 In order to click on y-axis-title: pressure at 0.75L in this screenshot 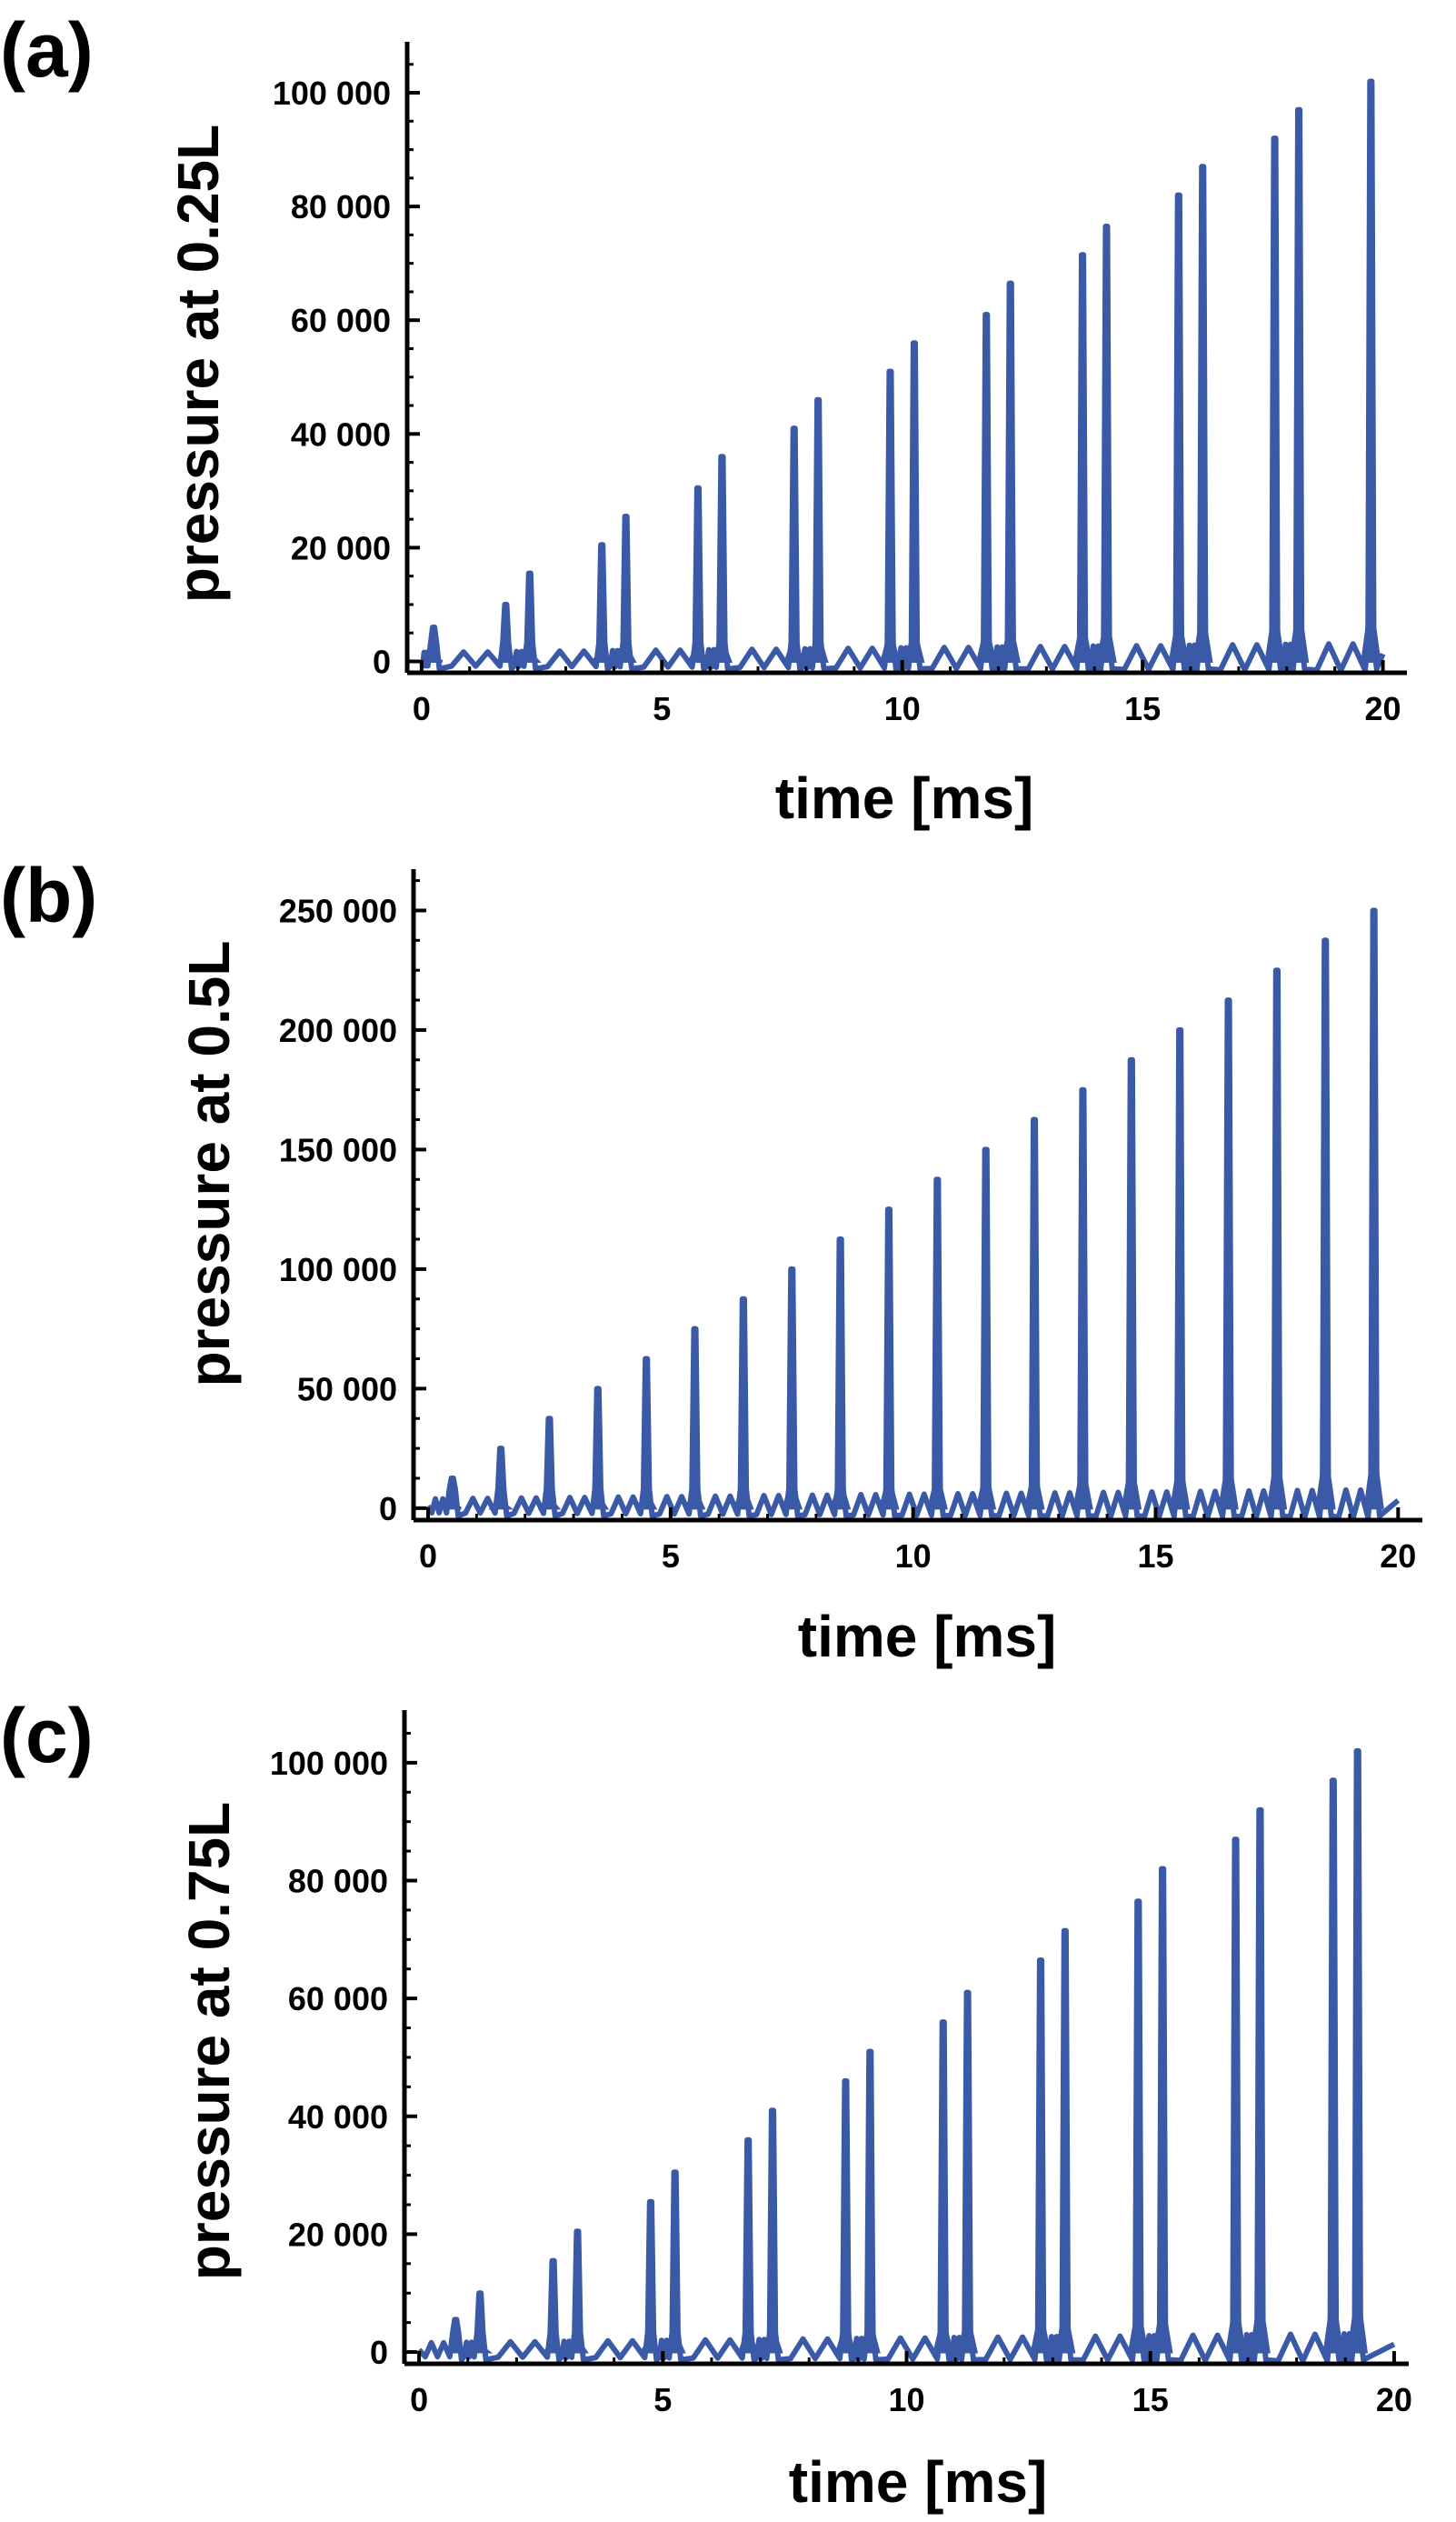, I will do `click(209, 2041)`.